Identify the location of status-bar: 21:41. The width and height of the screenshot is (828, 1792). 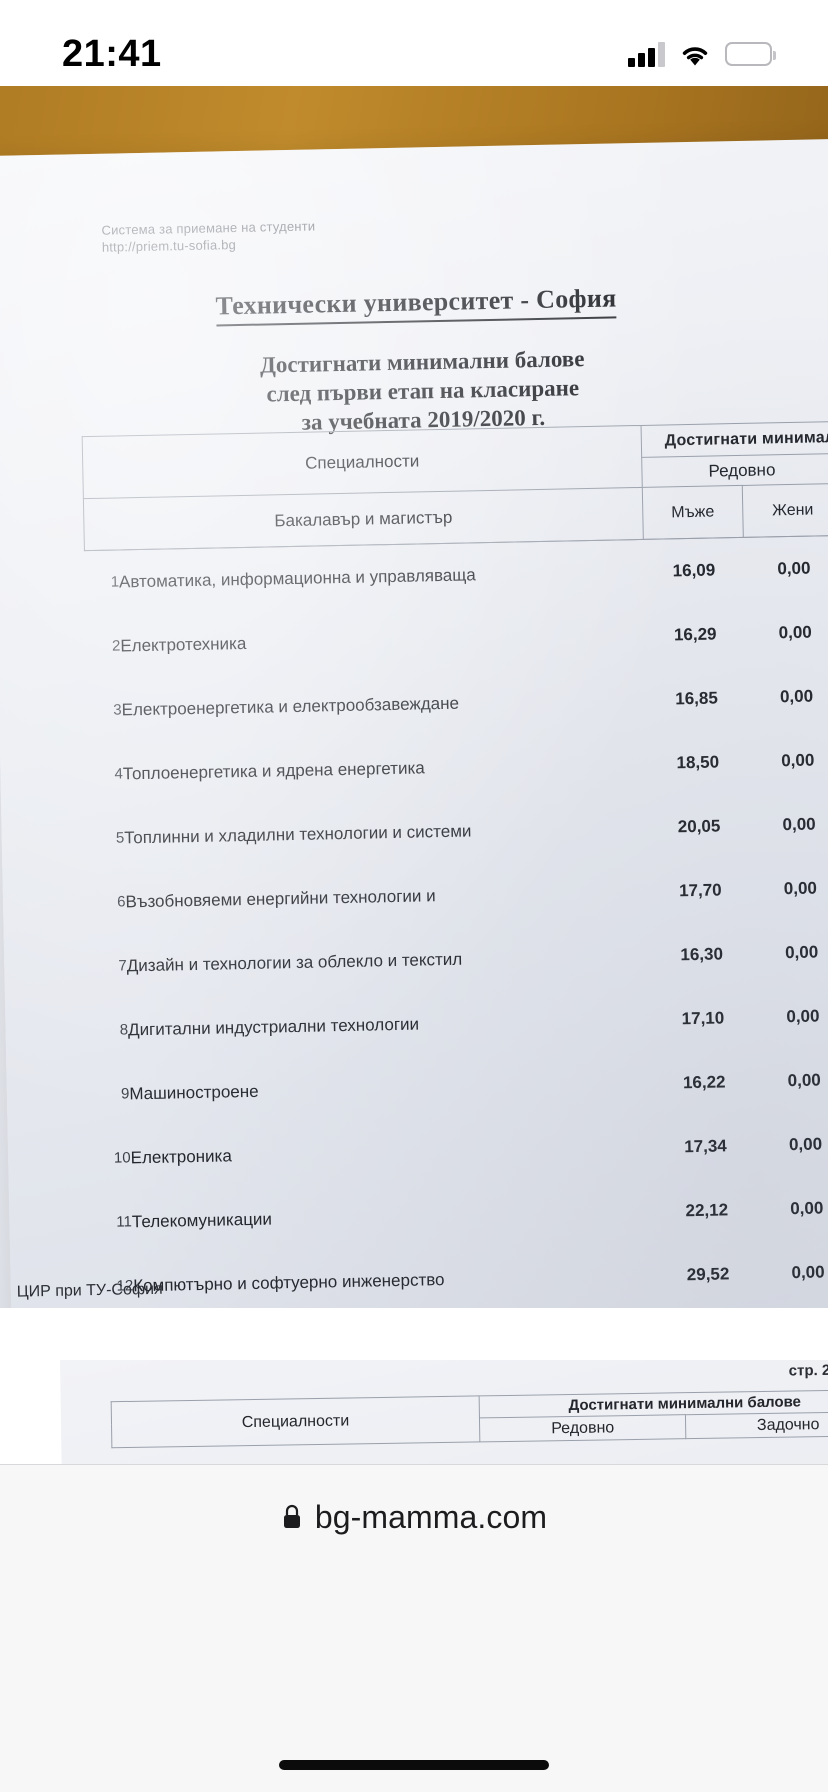
(414, 43).